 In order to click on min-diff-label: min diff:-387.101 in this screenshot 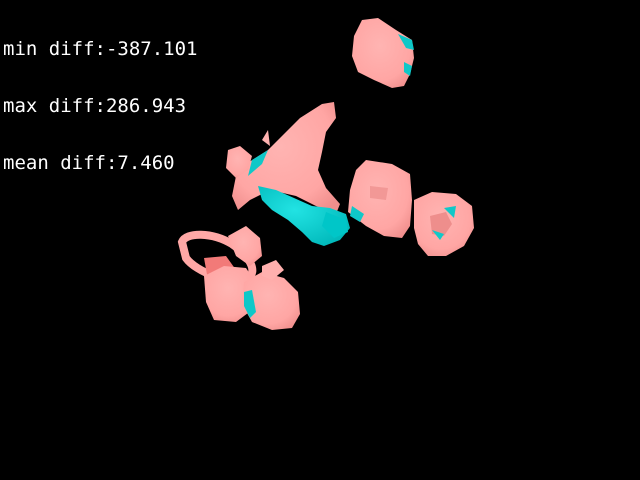, I will do `click(100, 49)`.